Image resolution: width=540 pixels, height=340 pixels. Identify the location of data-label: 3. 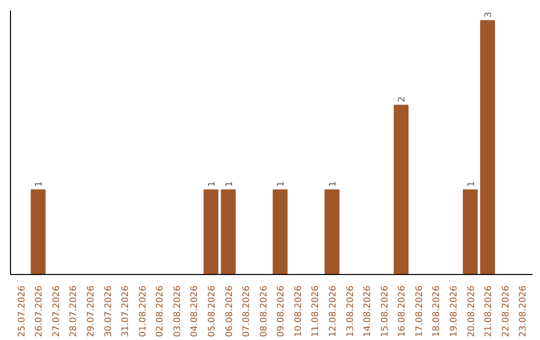
(489, 15).